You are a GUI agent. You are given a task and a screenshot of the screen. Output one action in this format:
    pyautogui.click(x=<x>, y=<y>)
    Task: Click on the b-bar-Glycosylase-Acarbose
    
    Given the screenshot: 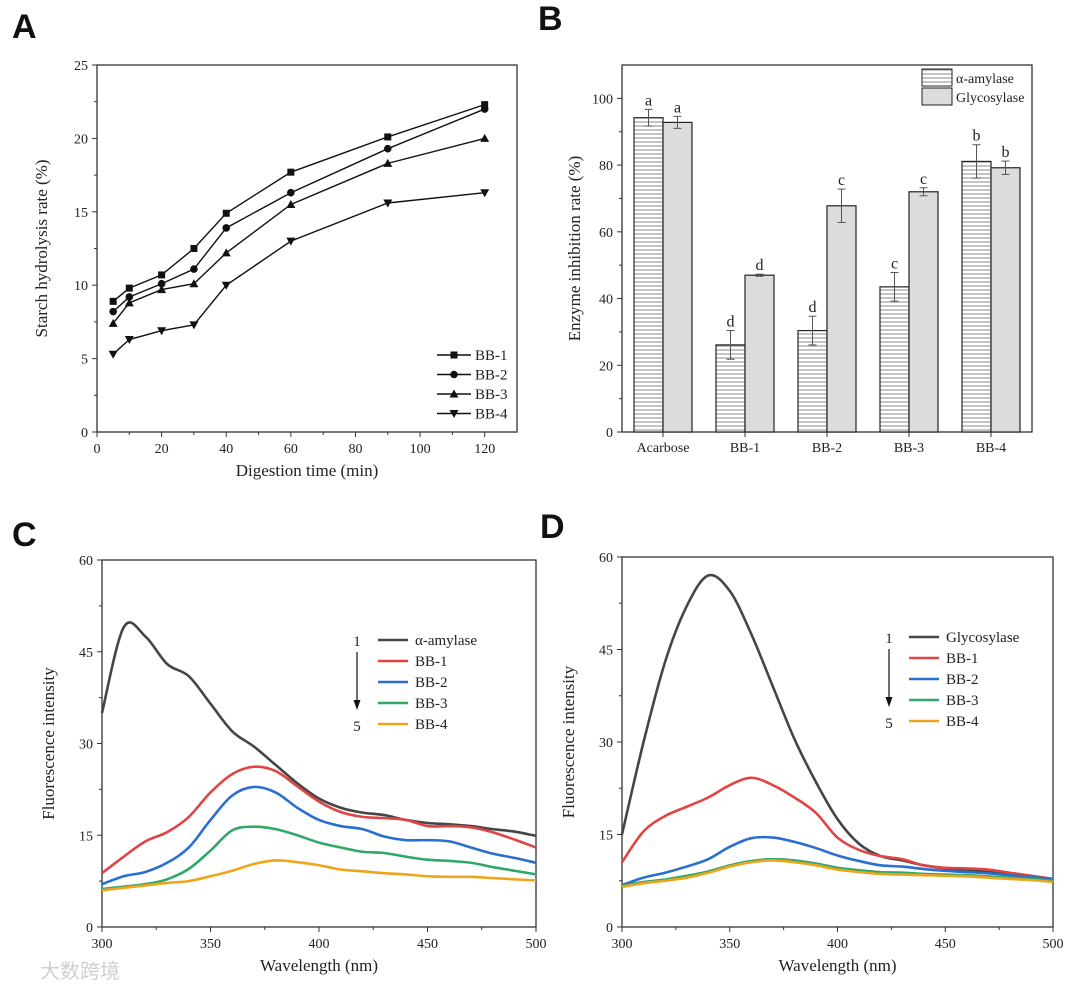 What is the action you would take?
    pyautogui.click(x=677, y=277)
    